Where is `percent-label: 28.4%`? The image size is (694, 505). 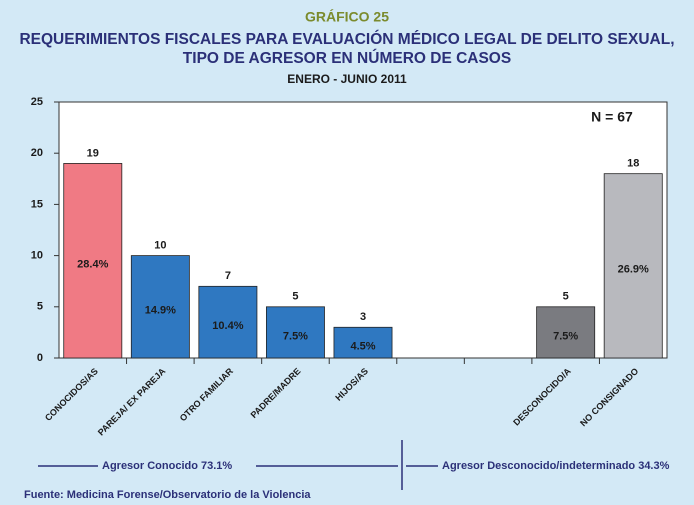
percent-label: 28.4% is located at coordinates (92, 265).